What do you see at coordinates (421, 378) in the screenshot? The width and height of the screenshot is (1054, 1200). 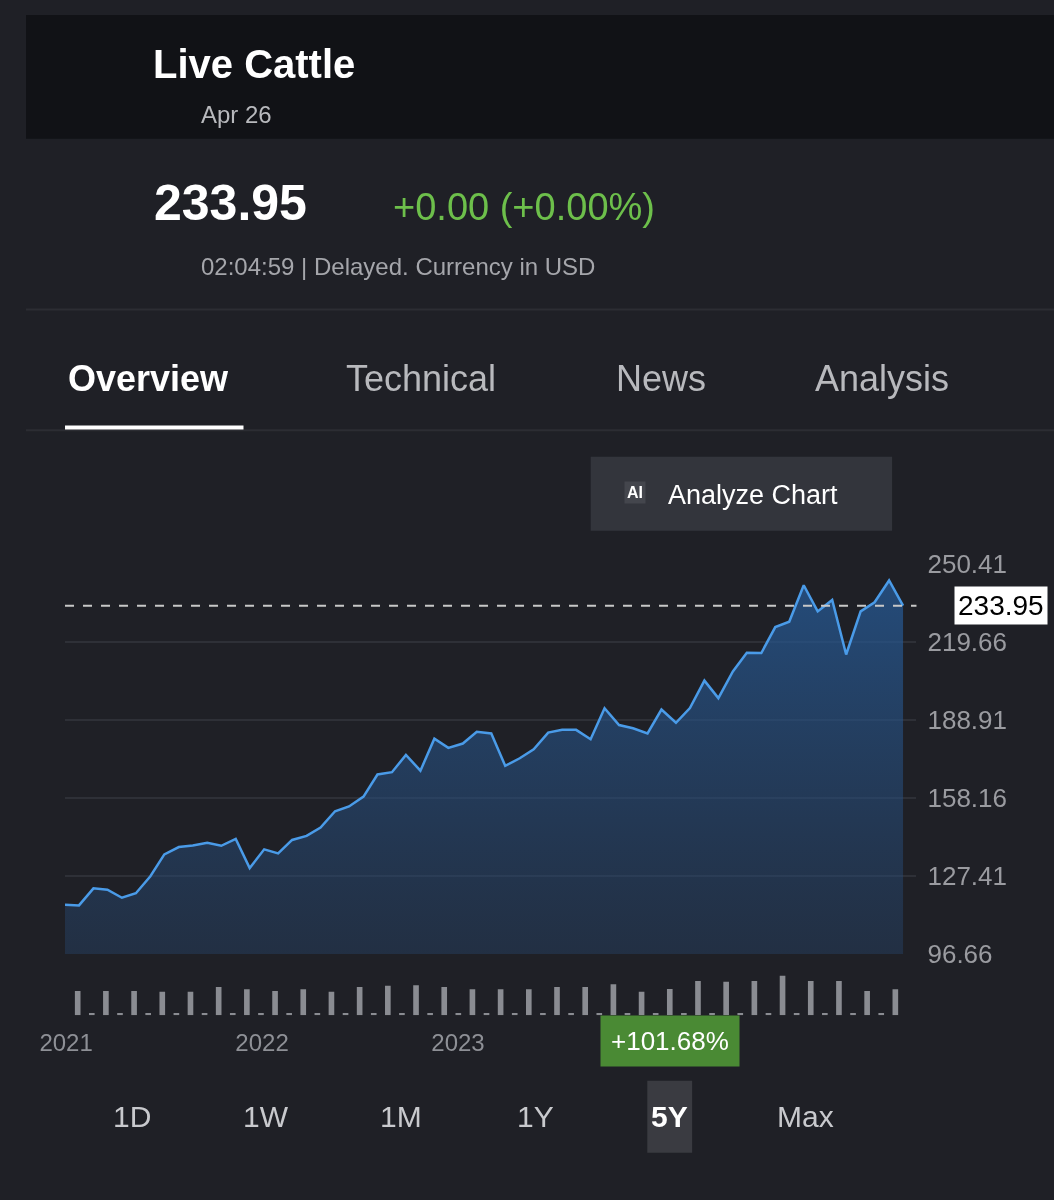 I see `text: Technical` at bounding box center [421, 378].